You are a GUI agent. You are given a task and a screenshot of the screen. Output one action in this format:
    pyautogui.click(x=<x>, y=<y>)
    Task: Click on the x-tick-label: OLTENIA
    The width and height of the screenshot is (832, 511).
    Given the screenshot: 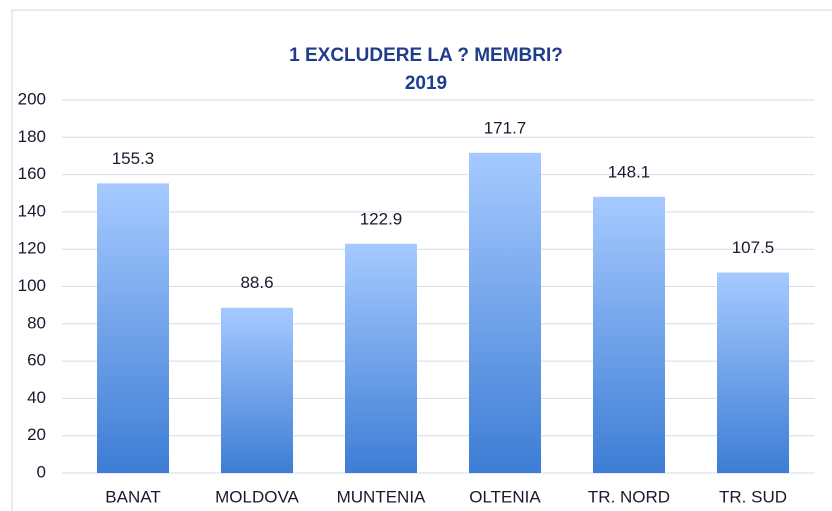 What is the action you would take?
    pyautogui.click(x=505, y=496)
    